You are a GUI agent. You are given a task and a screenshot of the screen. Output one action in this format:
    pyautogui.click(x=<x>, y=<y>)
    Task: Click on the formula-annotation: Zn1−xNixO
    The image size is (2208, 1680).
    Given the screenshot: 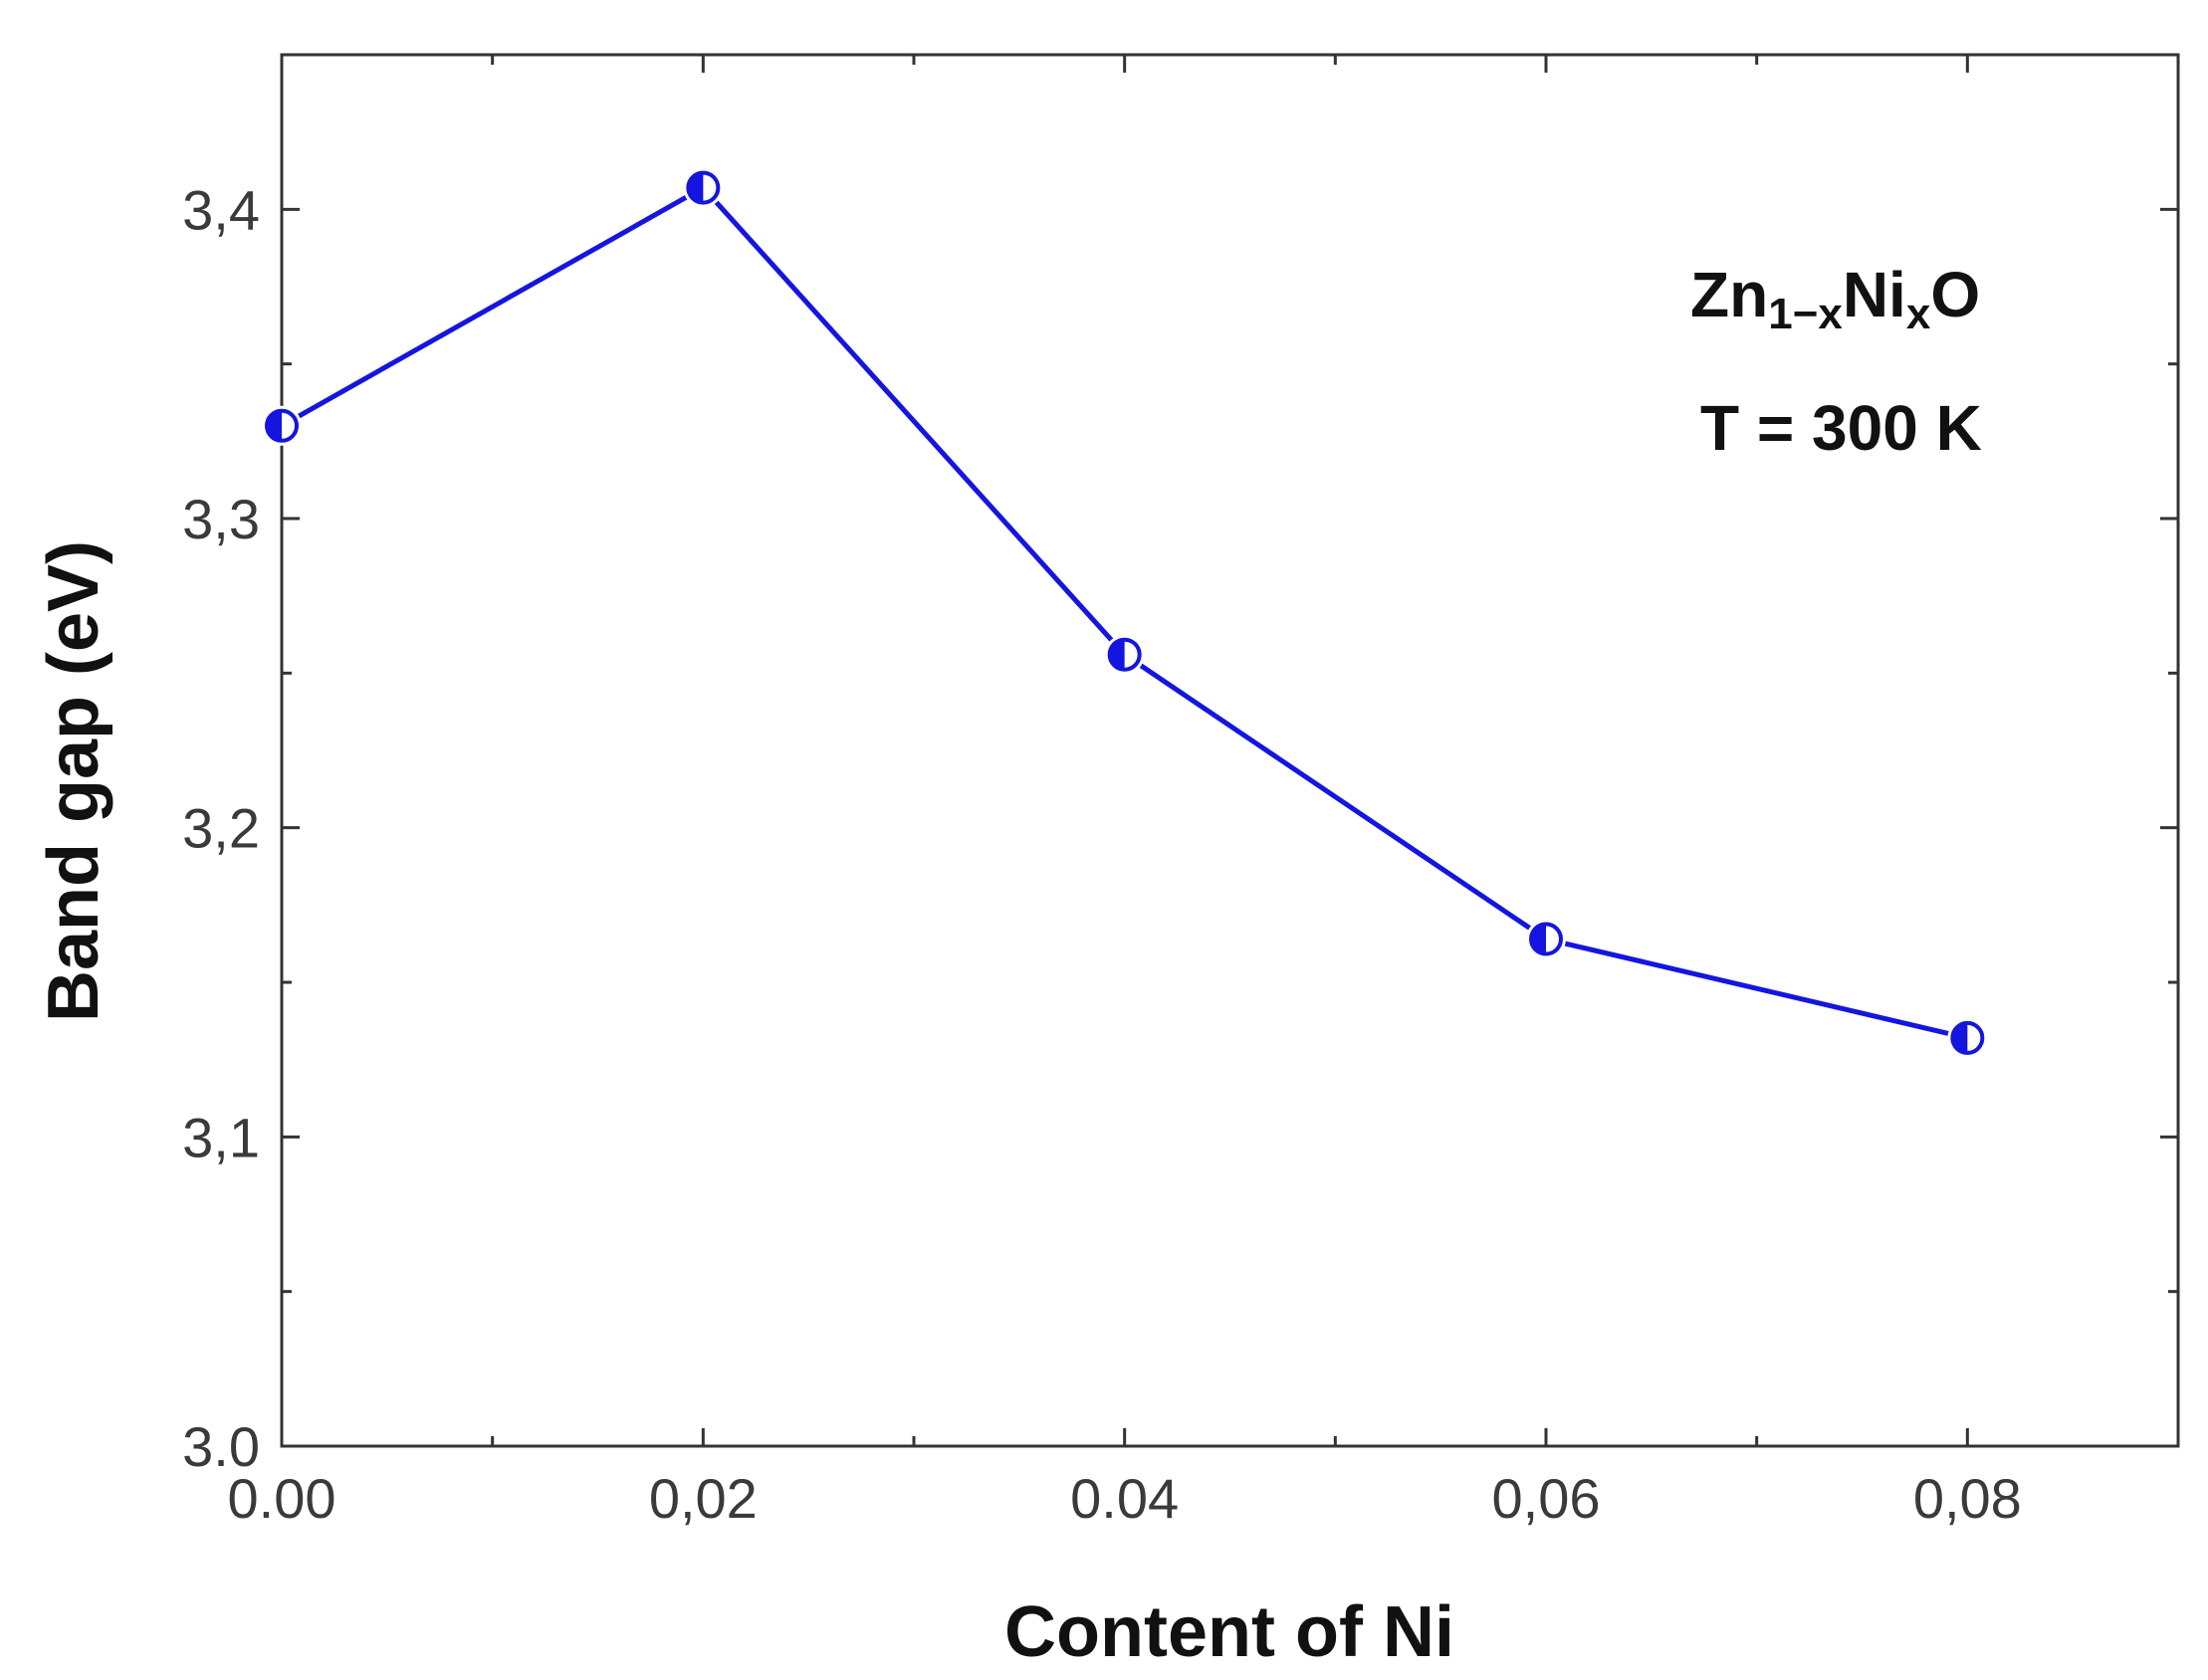 What is the action you would take?
    pyautogui.click(x=1835, y=298)
    